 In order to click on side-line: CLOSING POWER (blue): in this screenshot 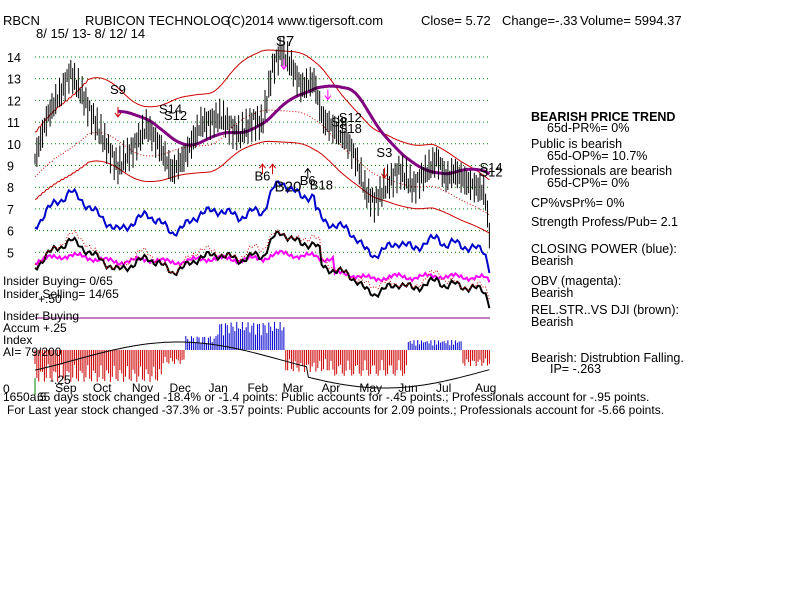, I will do `click(604, 249)`.